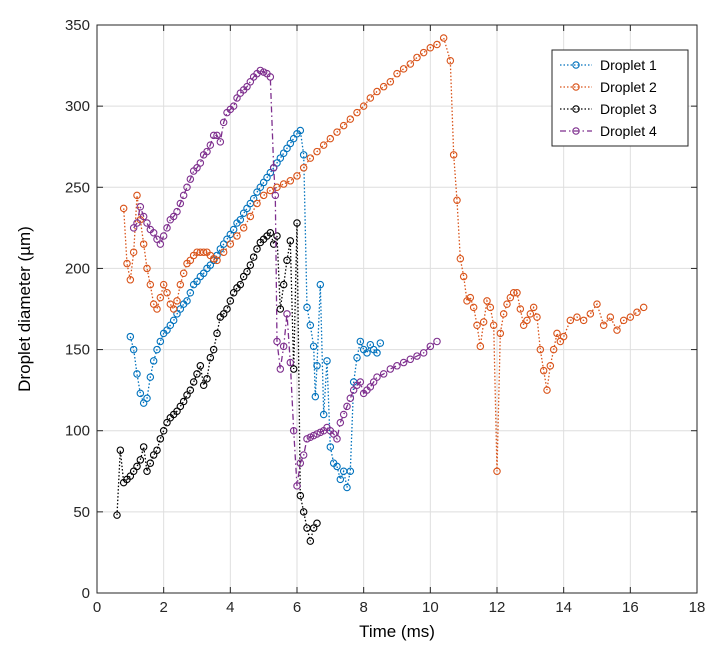  Describe the element at coordinates (497, 607) in the screenshot. I see `x-tick-label: 12` at that location.